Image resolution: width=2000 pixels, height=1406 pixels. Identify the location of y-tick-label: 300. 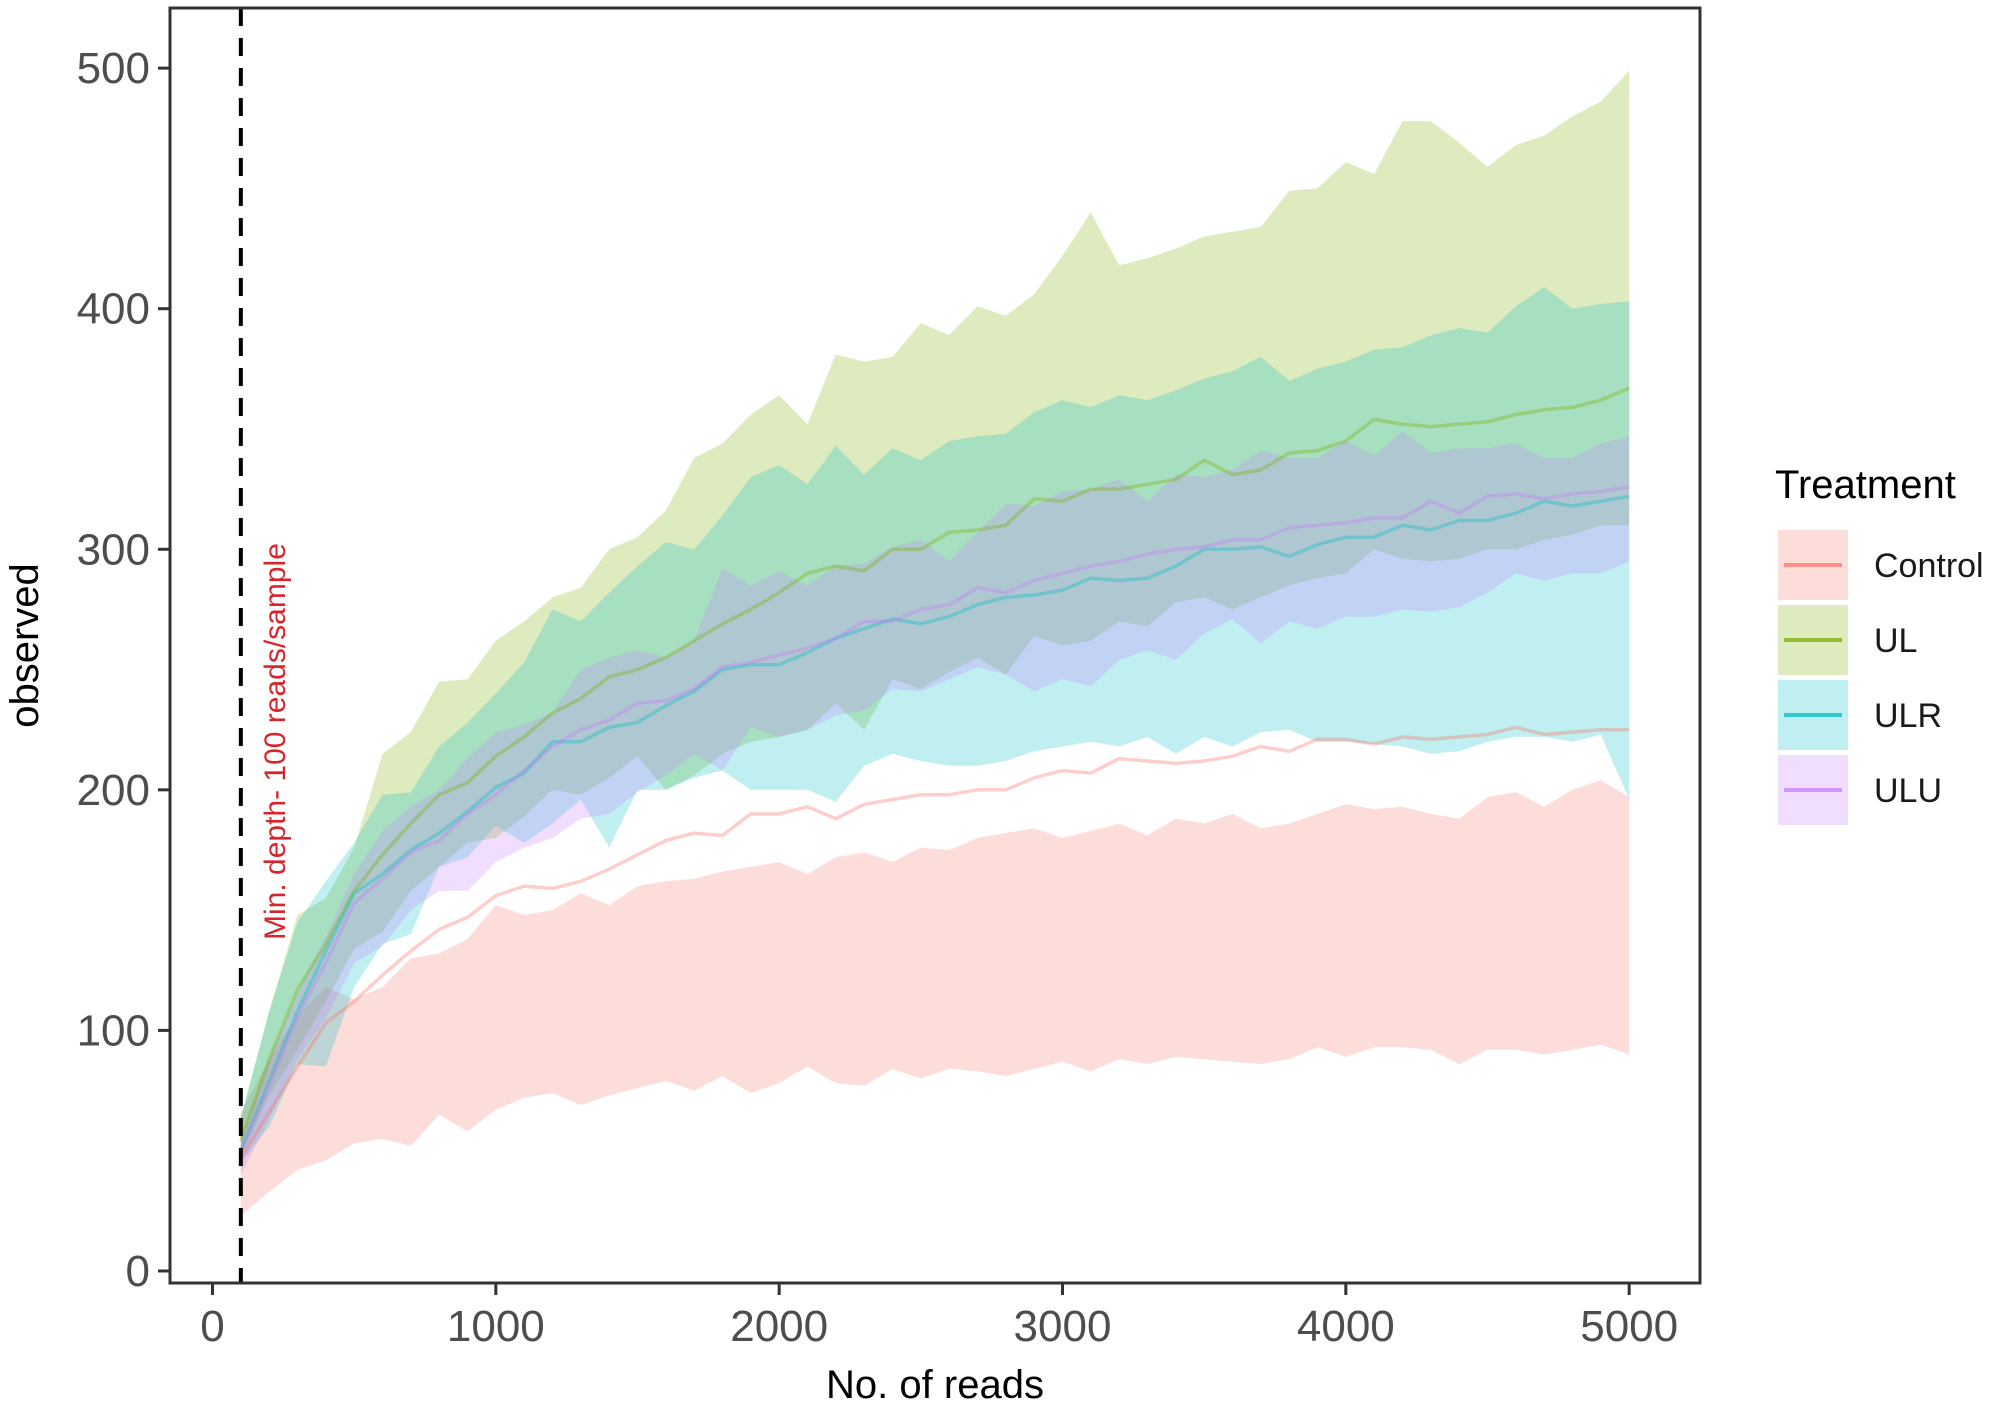
(113, 549).